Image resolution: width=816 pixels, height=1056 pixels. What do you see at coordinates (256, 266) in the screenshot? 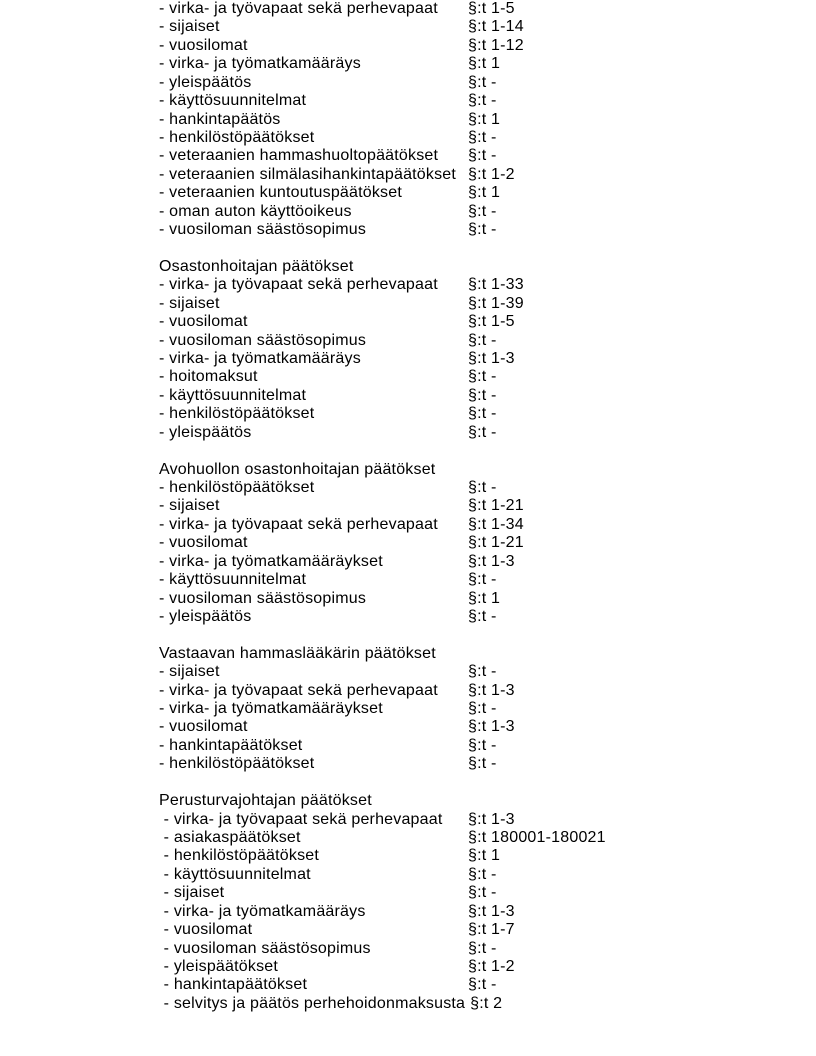
I see `section-title: Osastonhoitajan päätökset` at bounding box center [256, 266].